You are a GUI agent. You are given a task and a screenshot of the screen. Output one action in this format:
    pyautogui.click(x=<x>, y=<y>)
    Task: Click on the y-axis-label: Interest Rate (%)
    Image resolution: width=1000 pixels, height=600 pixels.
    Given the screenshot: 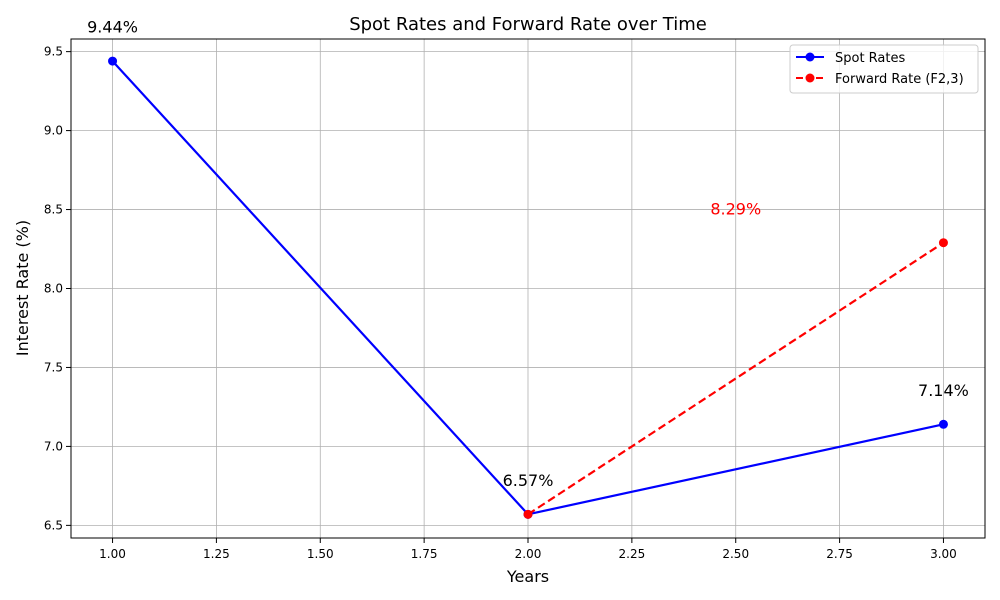 What is the action you would take?
    pyautogui.click(x=22, y=288)
    